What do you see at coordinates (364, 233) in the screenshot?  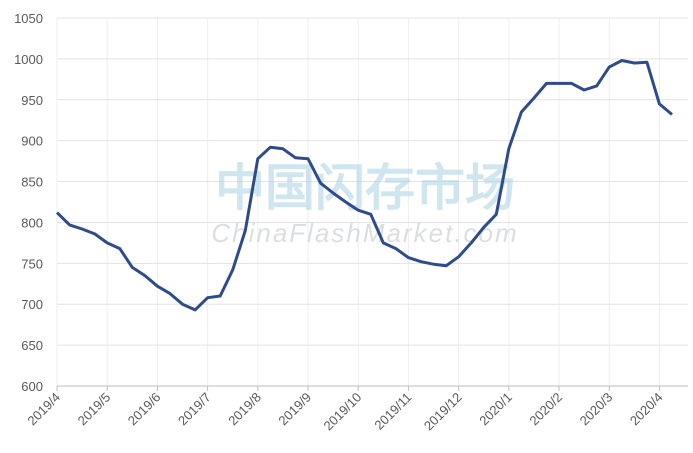 I see `watermark: ChinaFlashMarket.com` at bounding box center [364, 233].